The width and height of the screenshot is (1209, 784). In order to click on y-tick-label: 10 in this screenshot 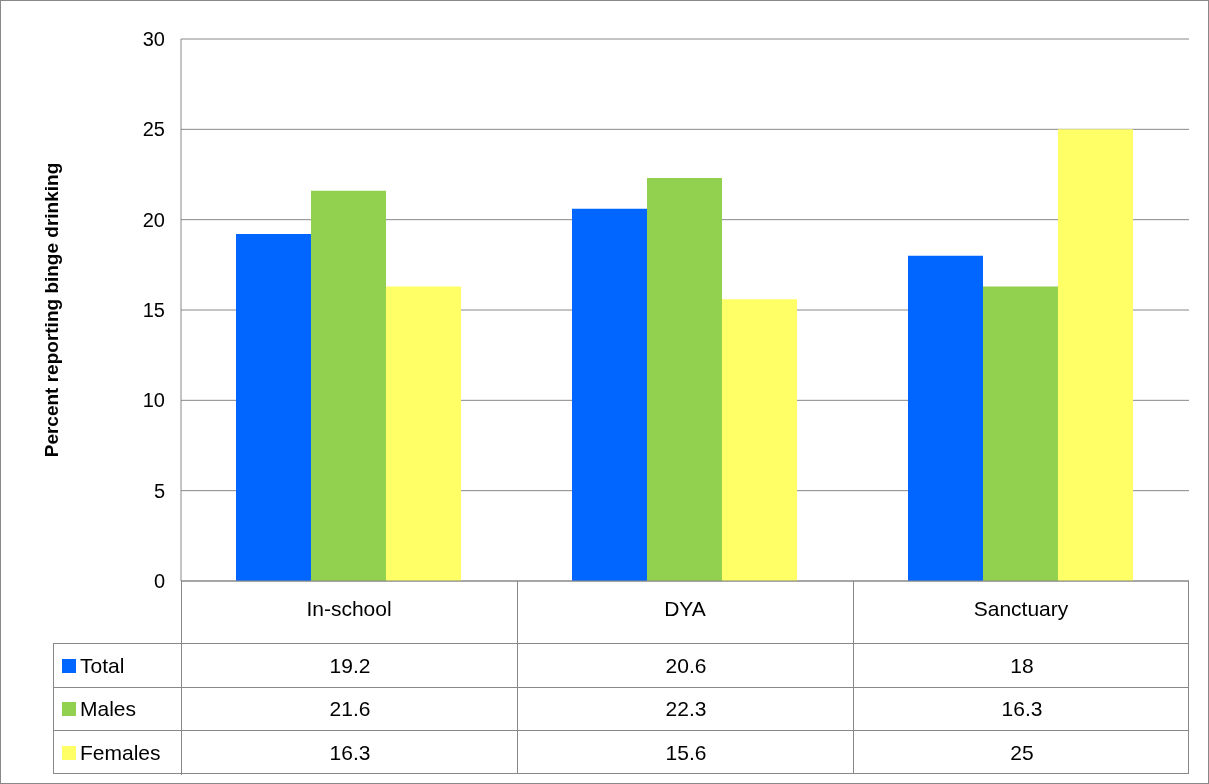, I will do `click(153, 400)`.